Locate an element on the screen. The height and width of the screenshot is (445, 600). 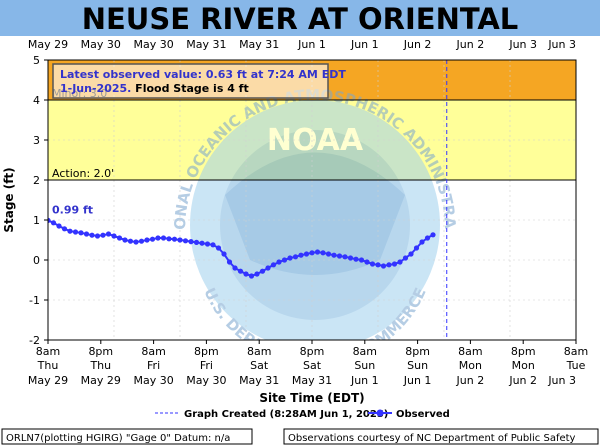
y-axis-title: Stage (ft) is located at coordinates (9, 199).